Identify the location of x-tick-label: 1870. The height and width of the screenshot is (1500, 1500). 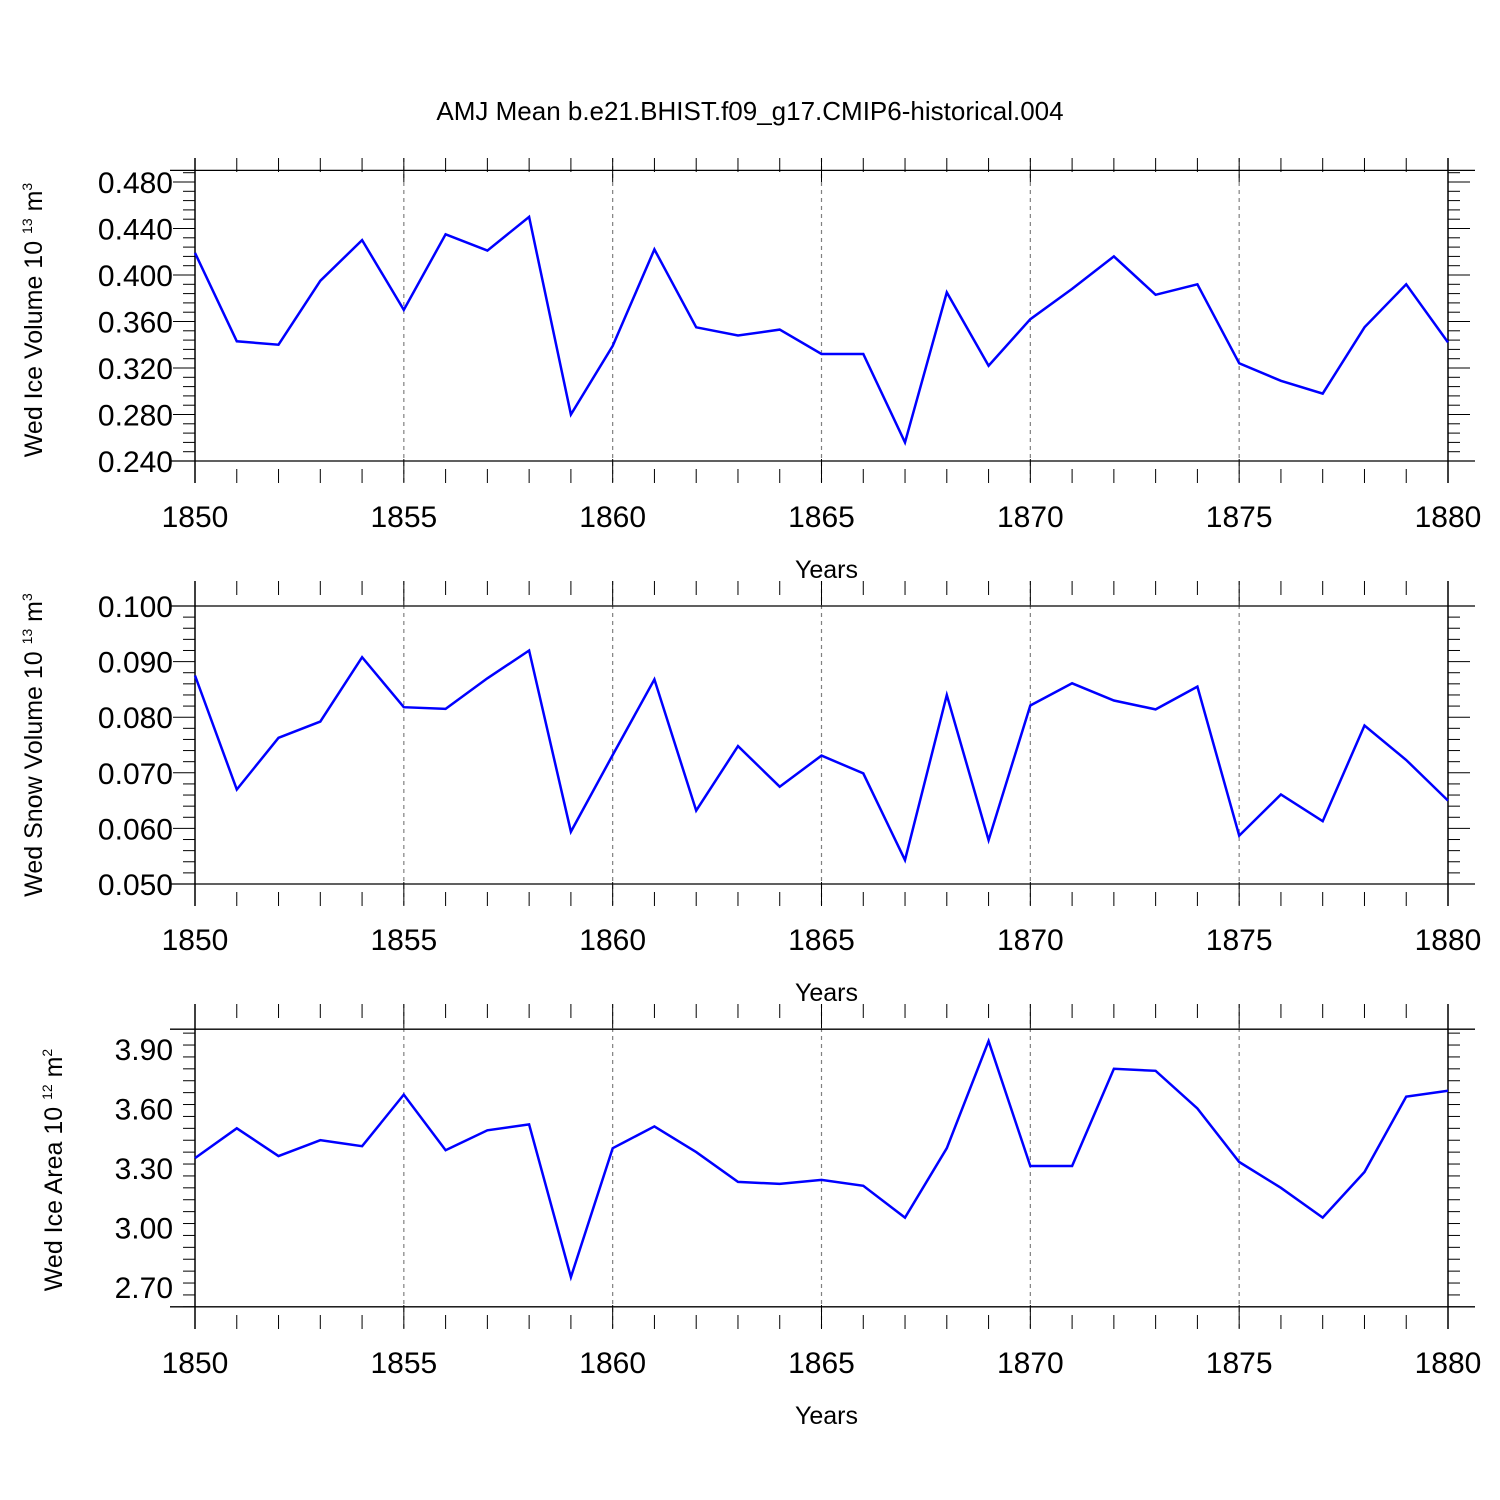
(1030, 517).